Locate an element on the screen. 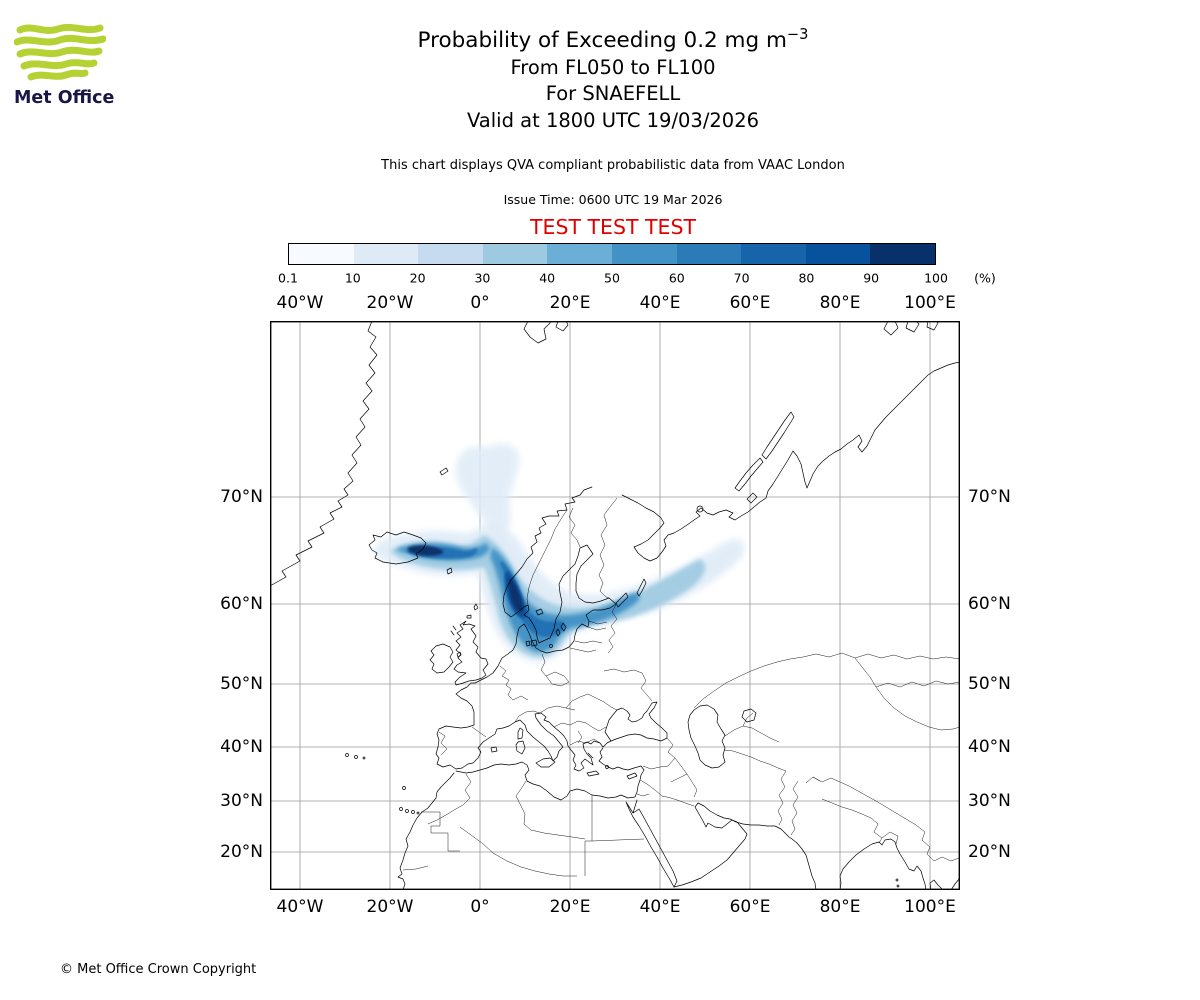 The height and width of the screenshot is (1000, 1200). y-axis-label-right-5: 20°N is located at coordinates (989, 852).